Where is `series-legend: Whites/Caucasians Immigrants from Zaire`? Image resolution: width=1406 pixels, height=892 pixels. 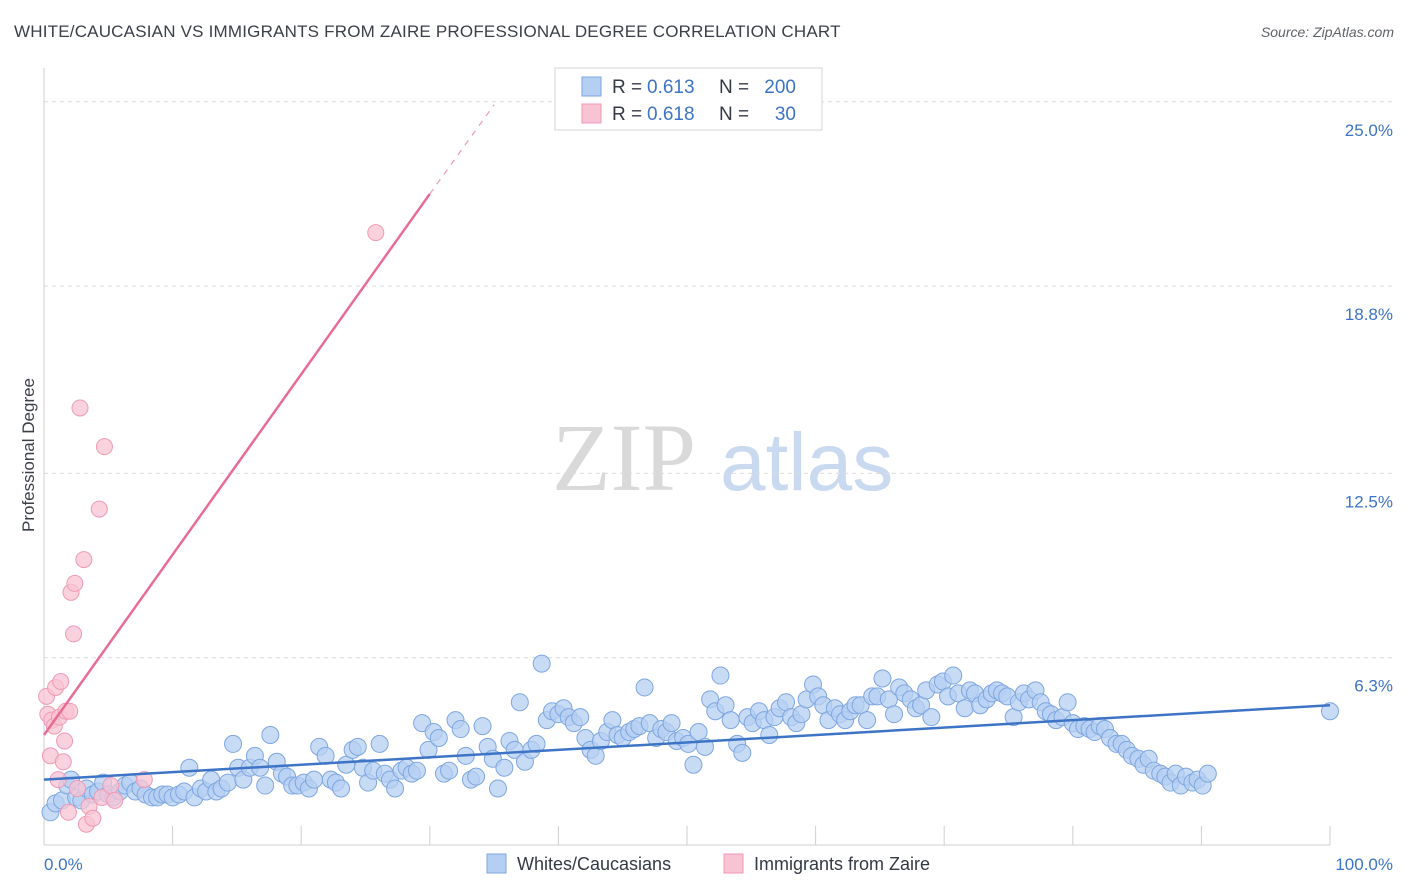 series-legend: Whites/Caucasians Immigrants from Zaire is located at coordinates (708, 863).